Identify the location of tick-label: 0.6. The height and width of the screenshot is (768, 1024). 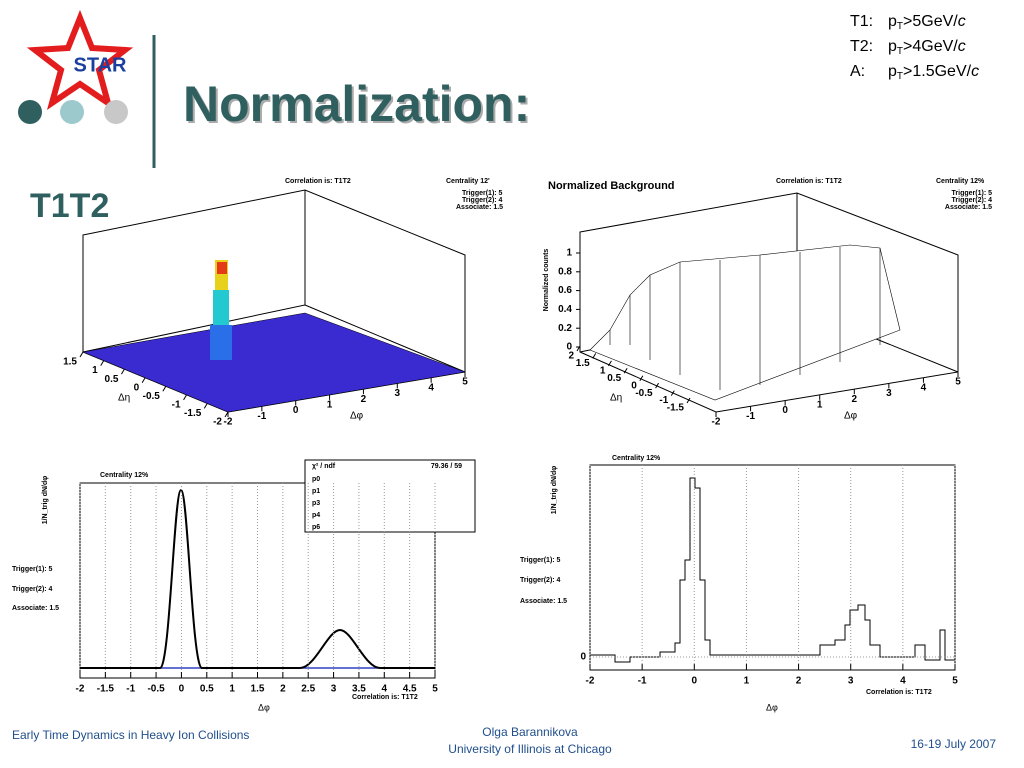
(565, 290).